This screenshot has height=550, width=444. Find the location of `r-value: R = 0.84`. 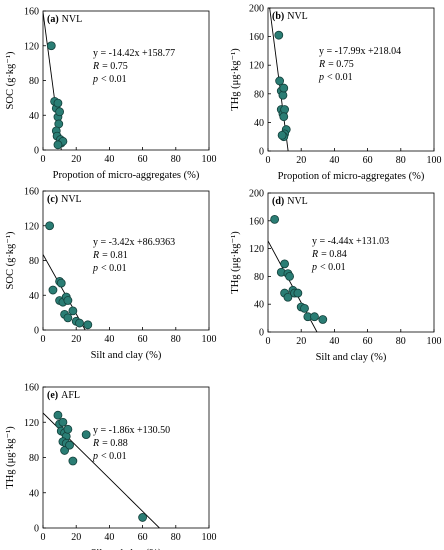

r-value: R = 0.84 is located at coordinates (329, 254).